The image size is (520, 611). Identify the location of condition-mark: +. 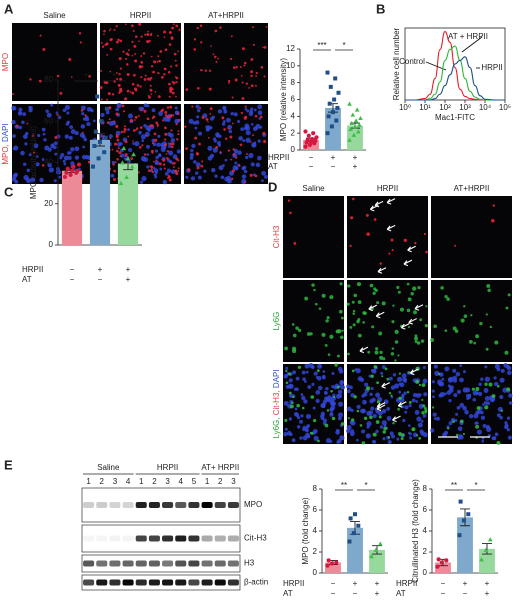
(128, 279).